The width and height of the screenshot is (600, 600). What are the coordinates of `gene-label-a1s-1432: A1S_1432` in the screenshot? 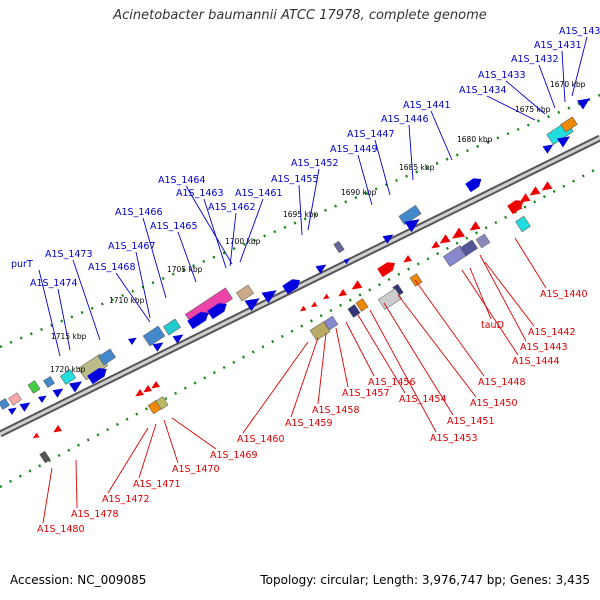 It's located at (535, 59).